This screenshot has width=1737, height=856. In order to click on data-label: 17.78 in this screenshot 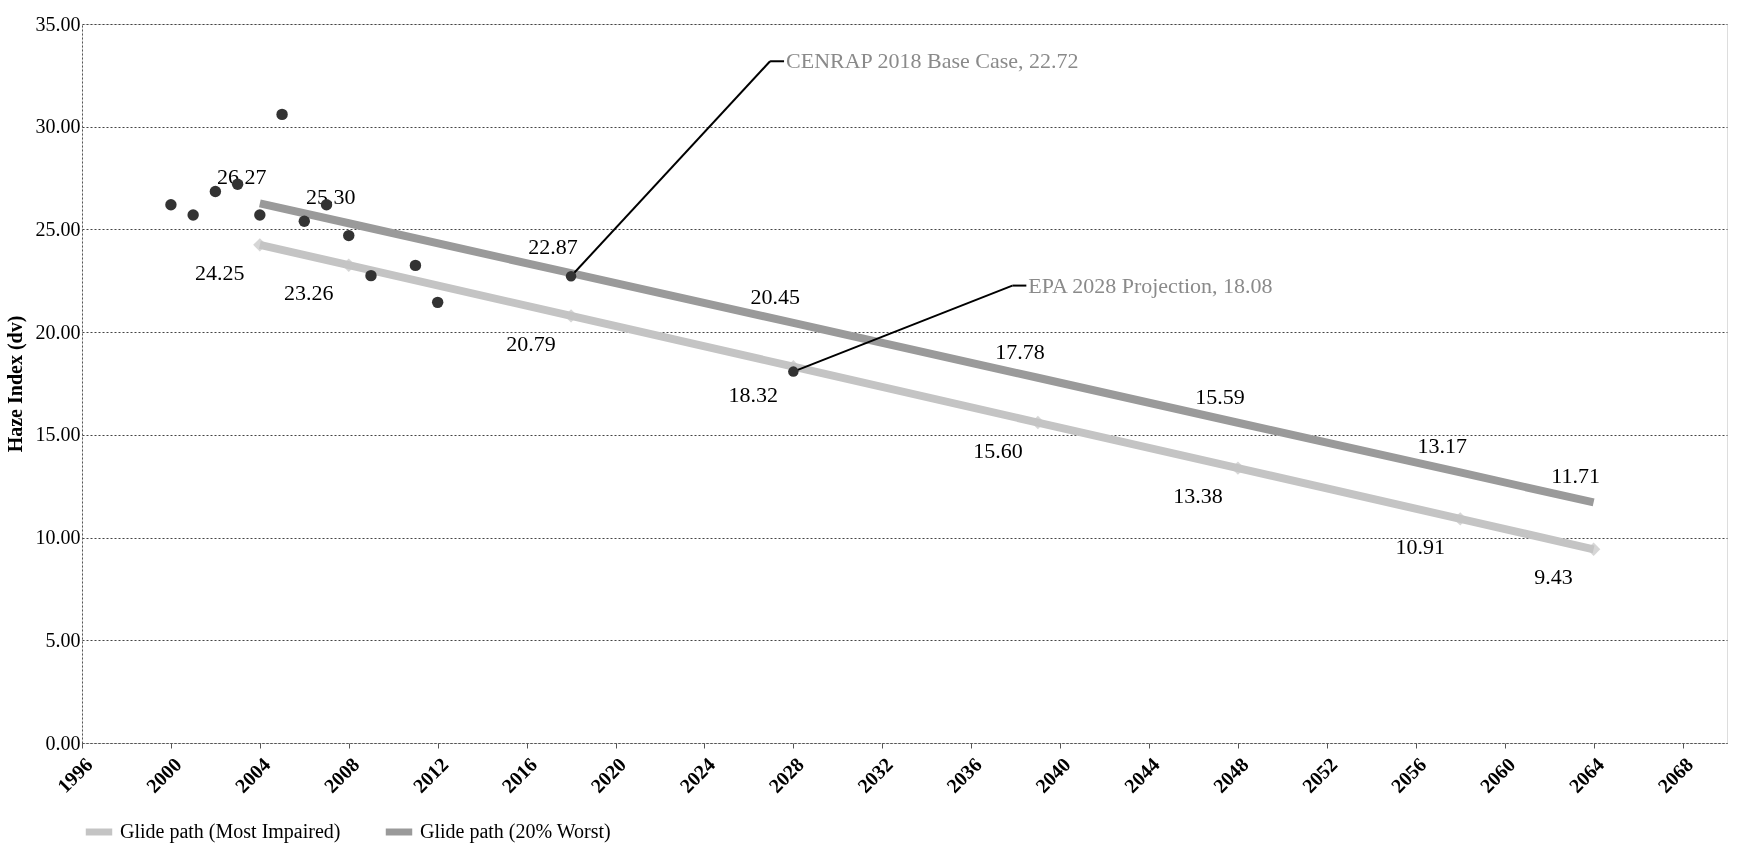, I will do `click(1020, 351)`.